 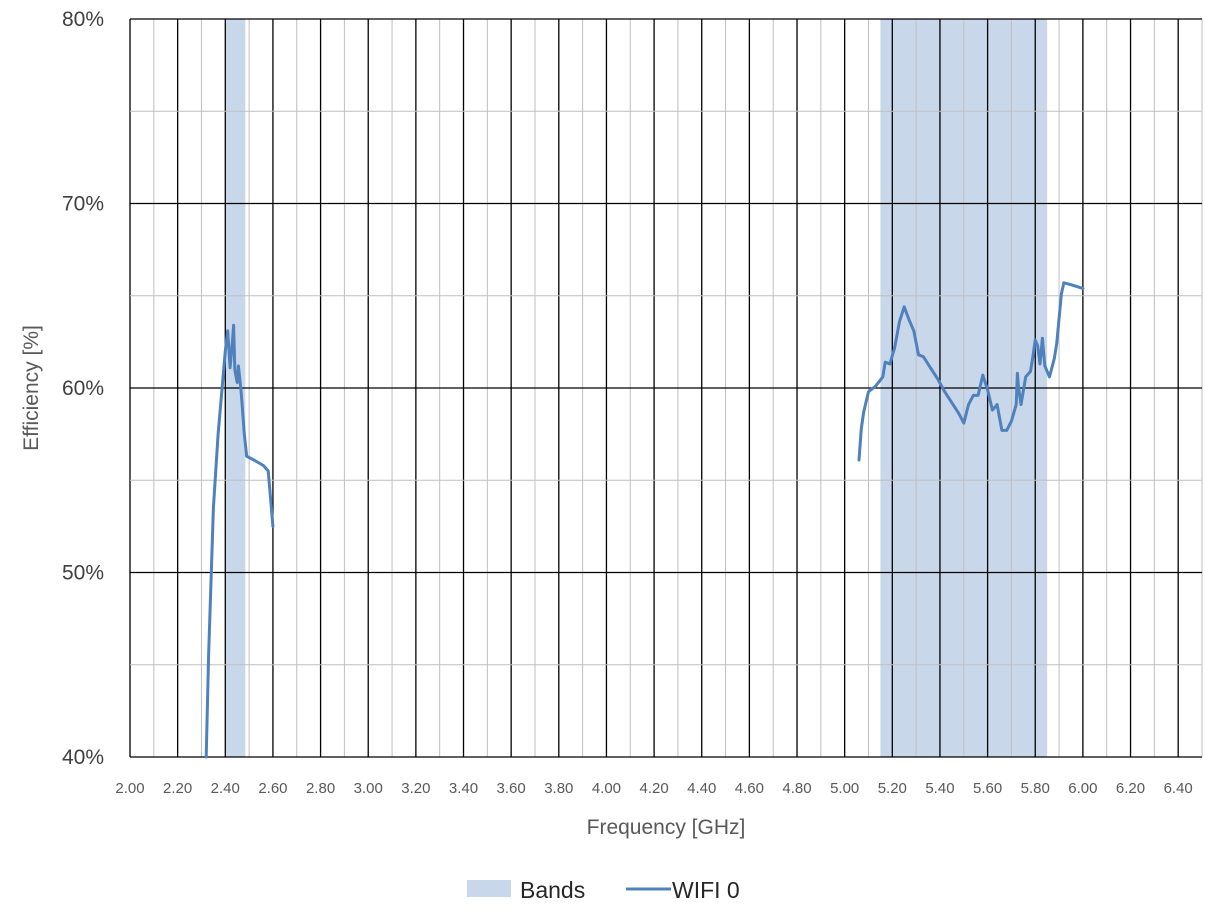 I want to click on y-tick-labels: 40% 50% 60% 70% 80%, so click(x=83, y=388).